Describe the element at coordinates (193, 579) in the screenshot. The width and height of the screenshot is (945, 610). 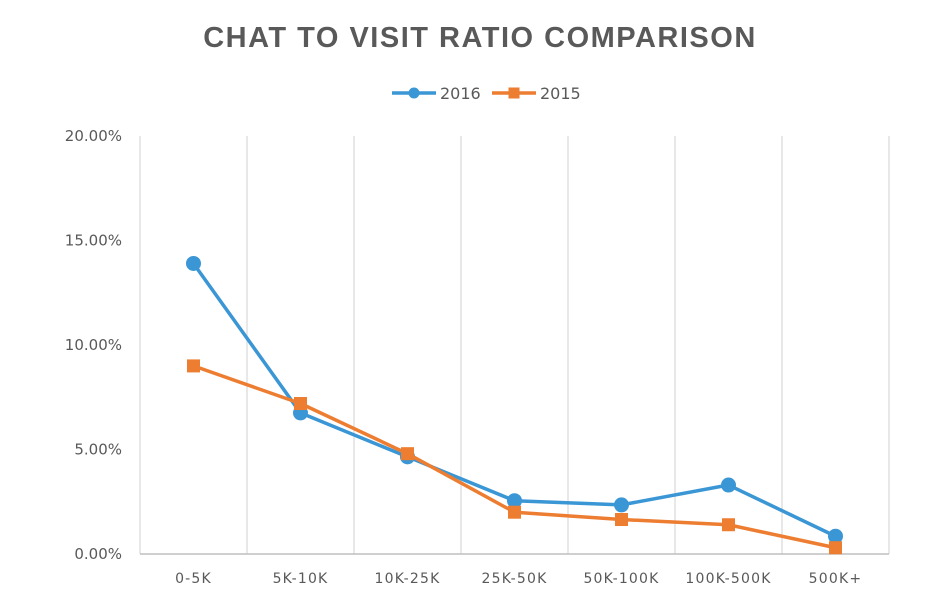
I see `x-tick-label: 0-5K` at that location.